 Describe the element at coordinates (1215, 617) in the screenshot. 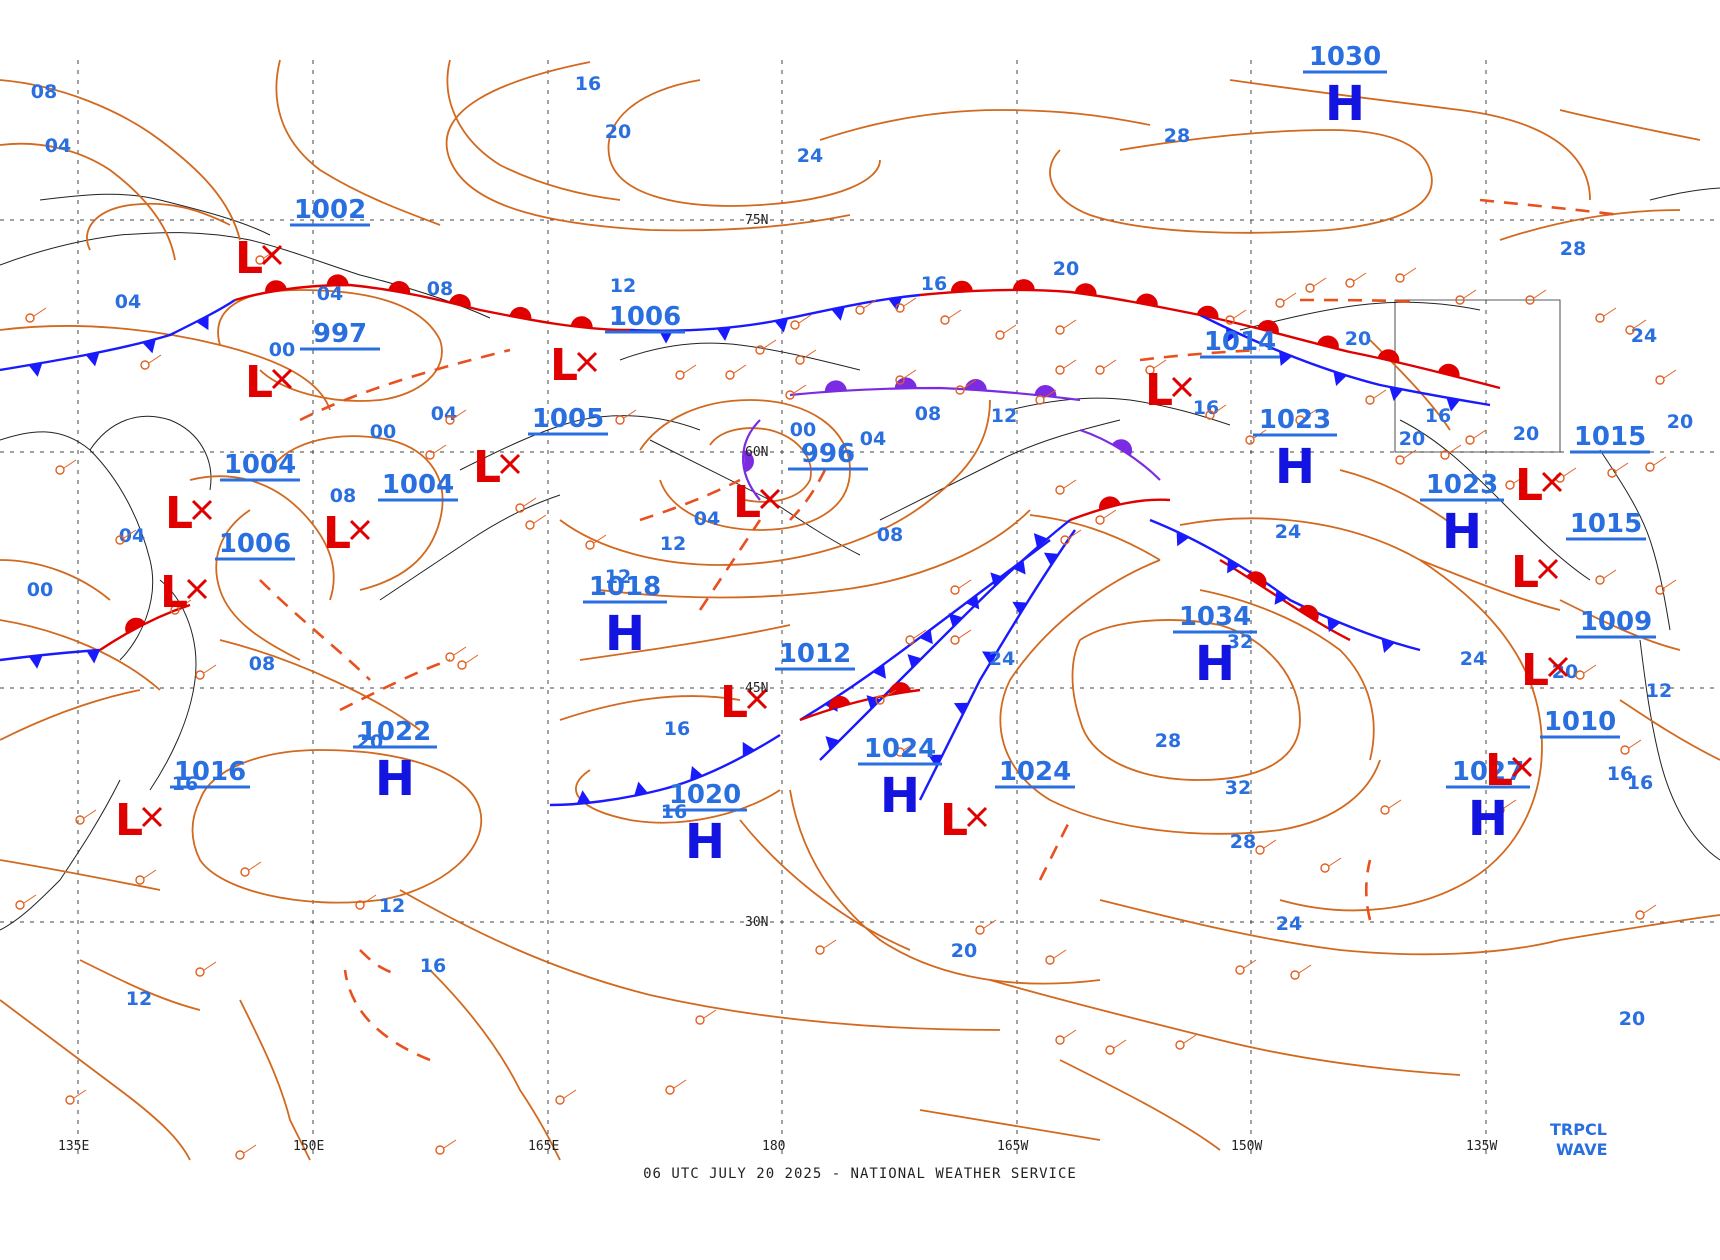

I see `high-pressure-value: 1034` at that location.